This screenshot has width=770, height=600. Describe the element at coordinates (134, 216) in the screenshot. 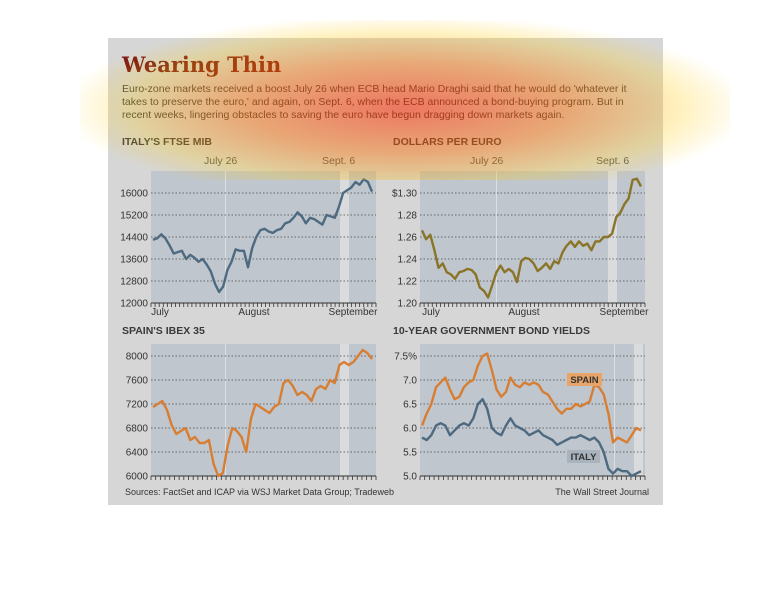

I see `y-tick-label: 15200` at that location.